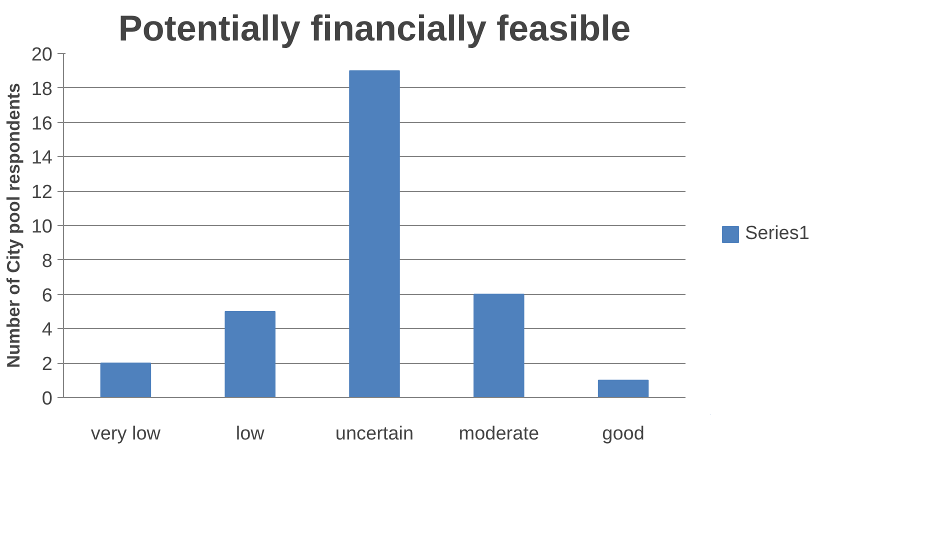  Describe the element at coordinates (47, 365) in the screenshot. I see `y-tick-label: 2` at that location.